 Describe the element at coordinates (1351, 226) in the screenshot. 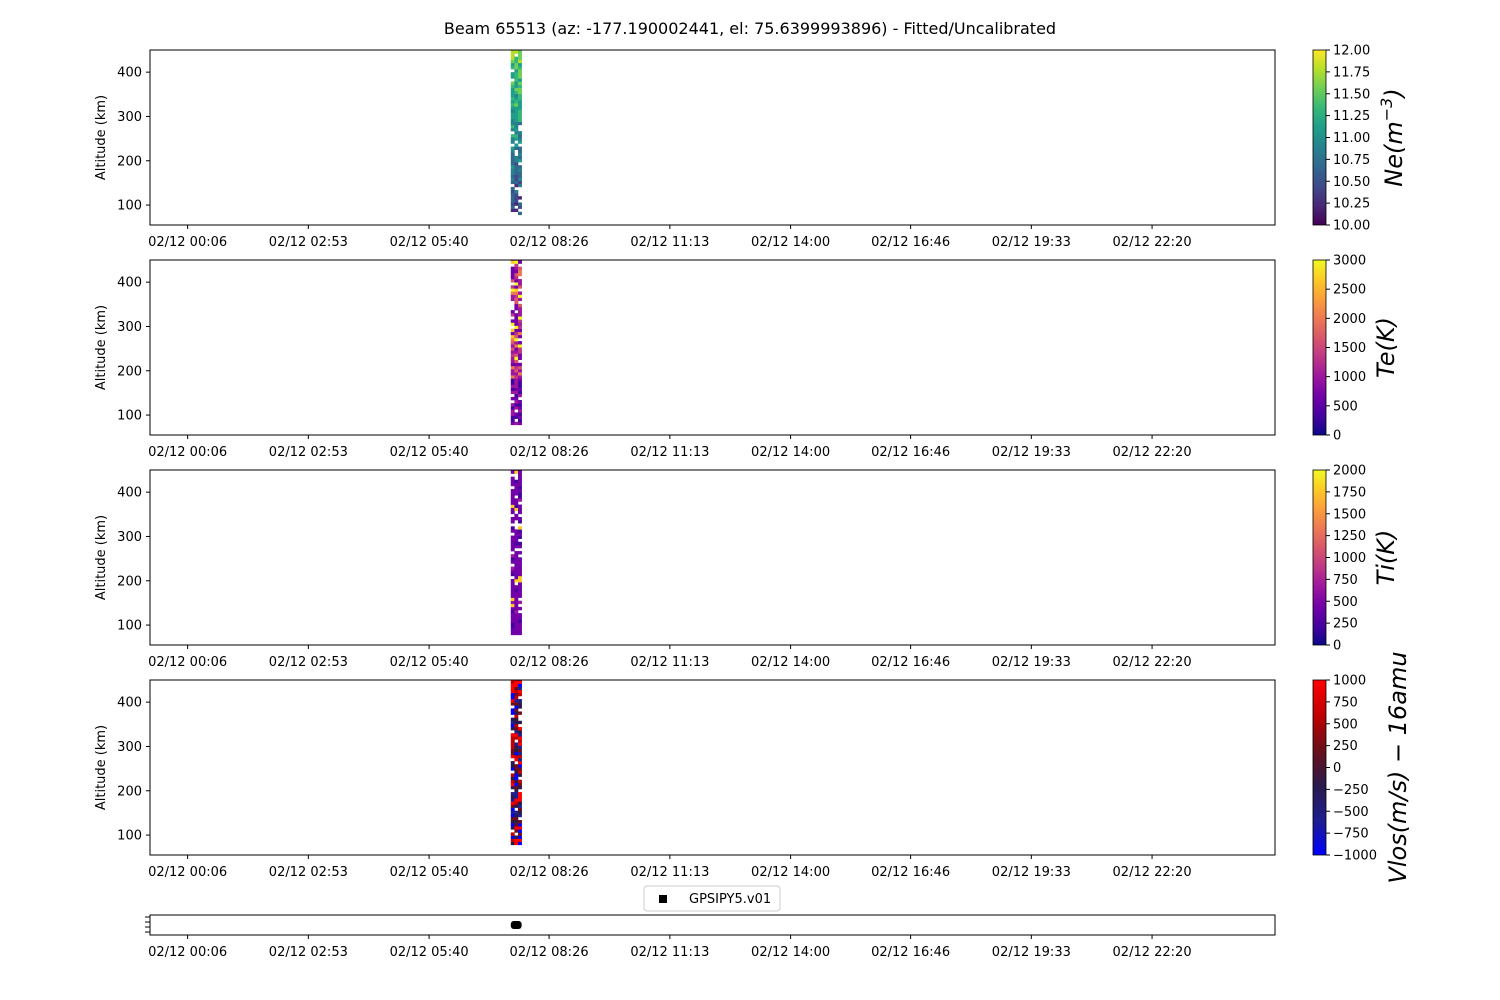

I see `colorbar-tick-label: 10.00` at that location.